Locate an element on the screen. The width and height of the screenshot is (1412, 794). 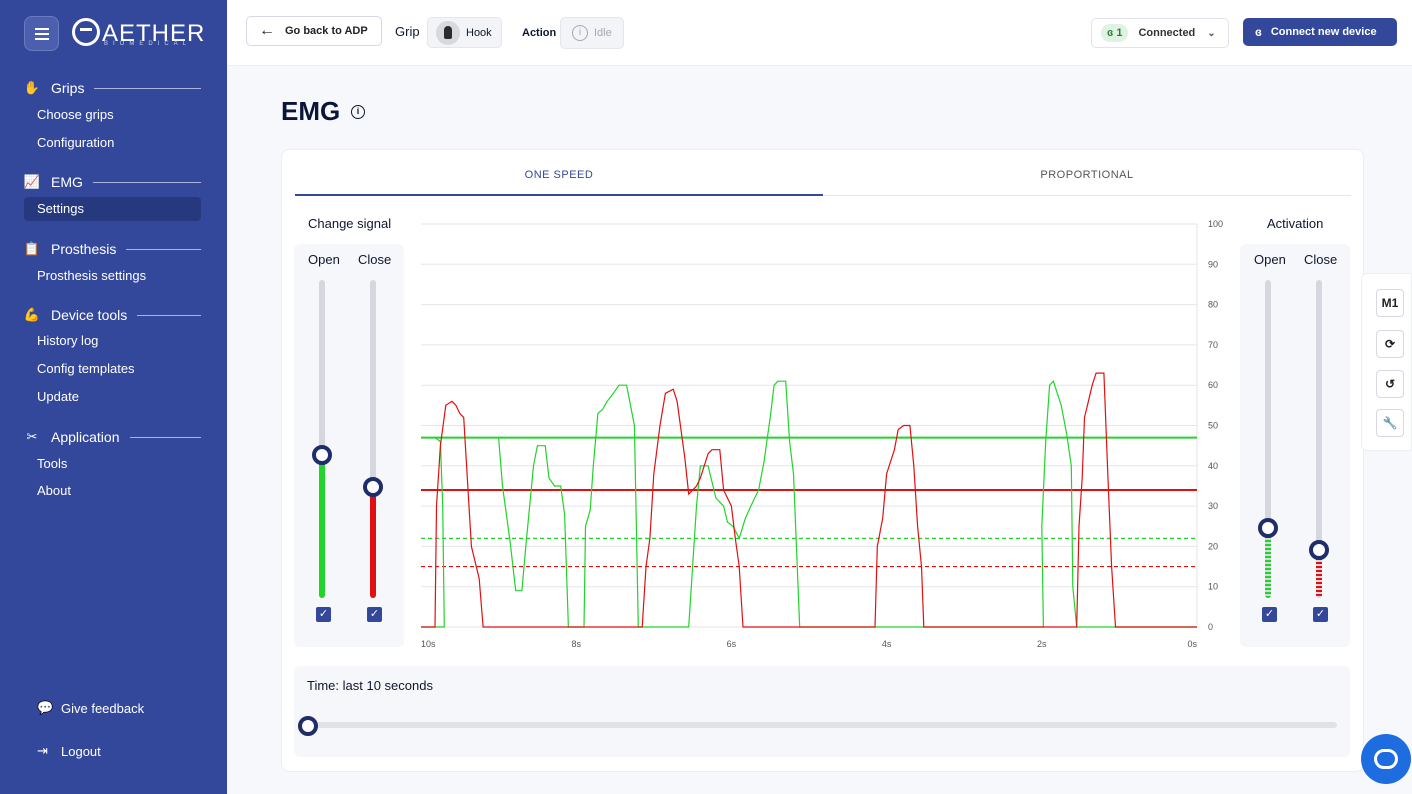
give-feedback-link: 💬 Give feedback is located at coordinates (90, 708).